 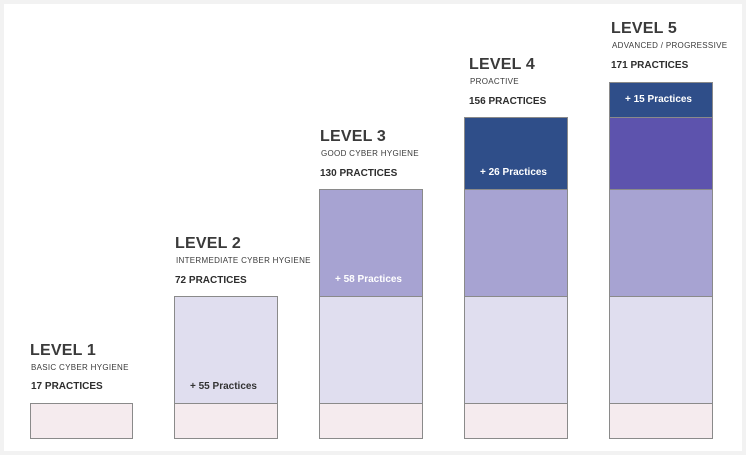 I want to click on level-5-count: 171 PRACTICES, so click(x=650, y=65).